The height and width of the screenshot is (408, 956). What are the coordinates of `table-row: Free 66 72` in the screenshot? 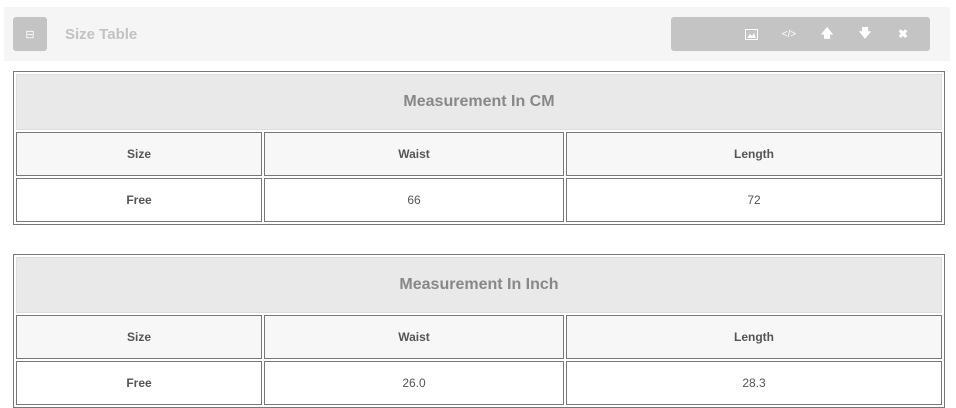 It's located at (479, 200).